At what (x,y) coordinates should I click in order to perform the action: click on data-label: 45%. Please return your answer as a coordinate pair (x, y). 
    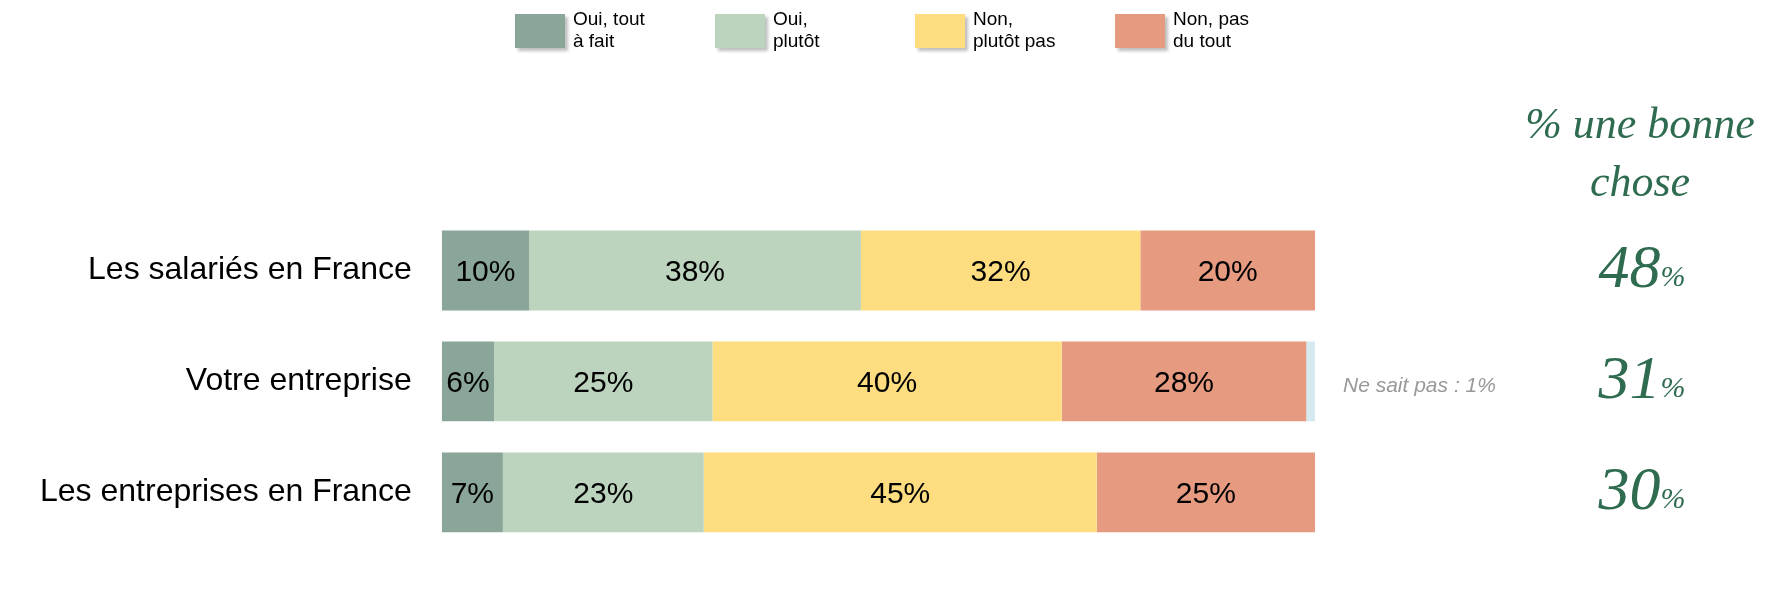
    Looking at the image, I should click on (900, 492).